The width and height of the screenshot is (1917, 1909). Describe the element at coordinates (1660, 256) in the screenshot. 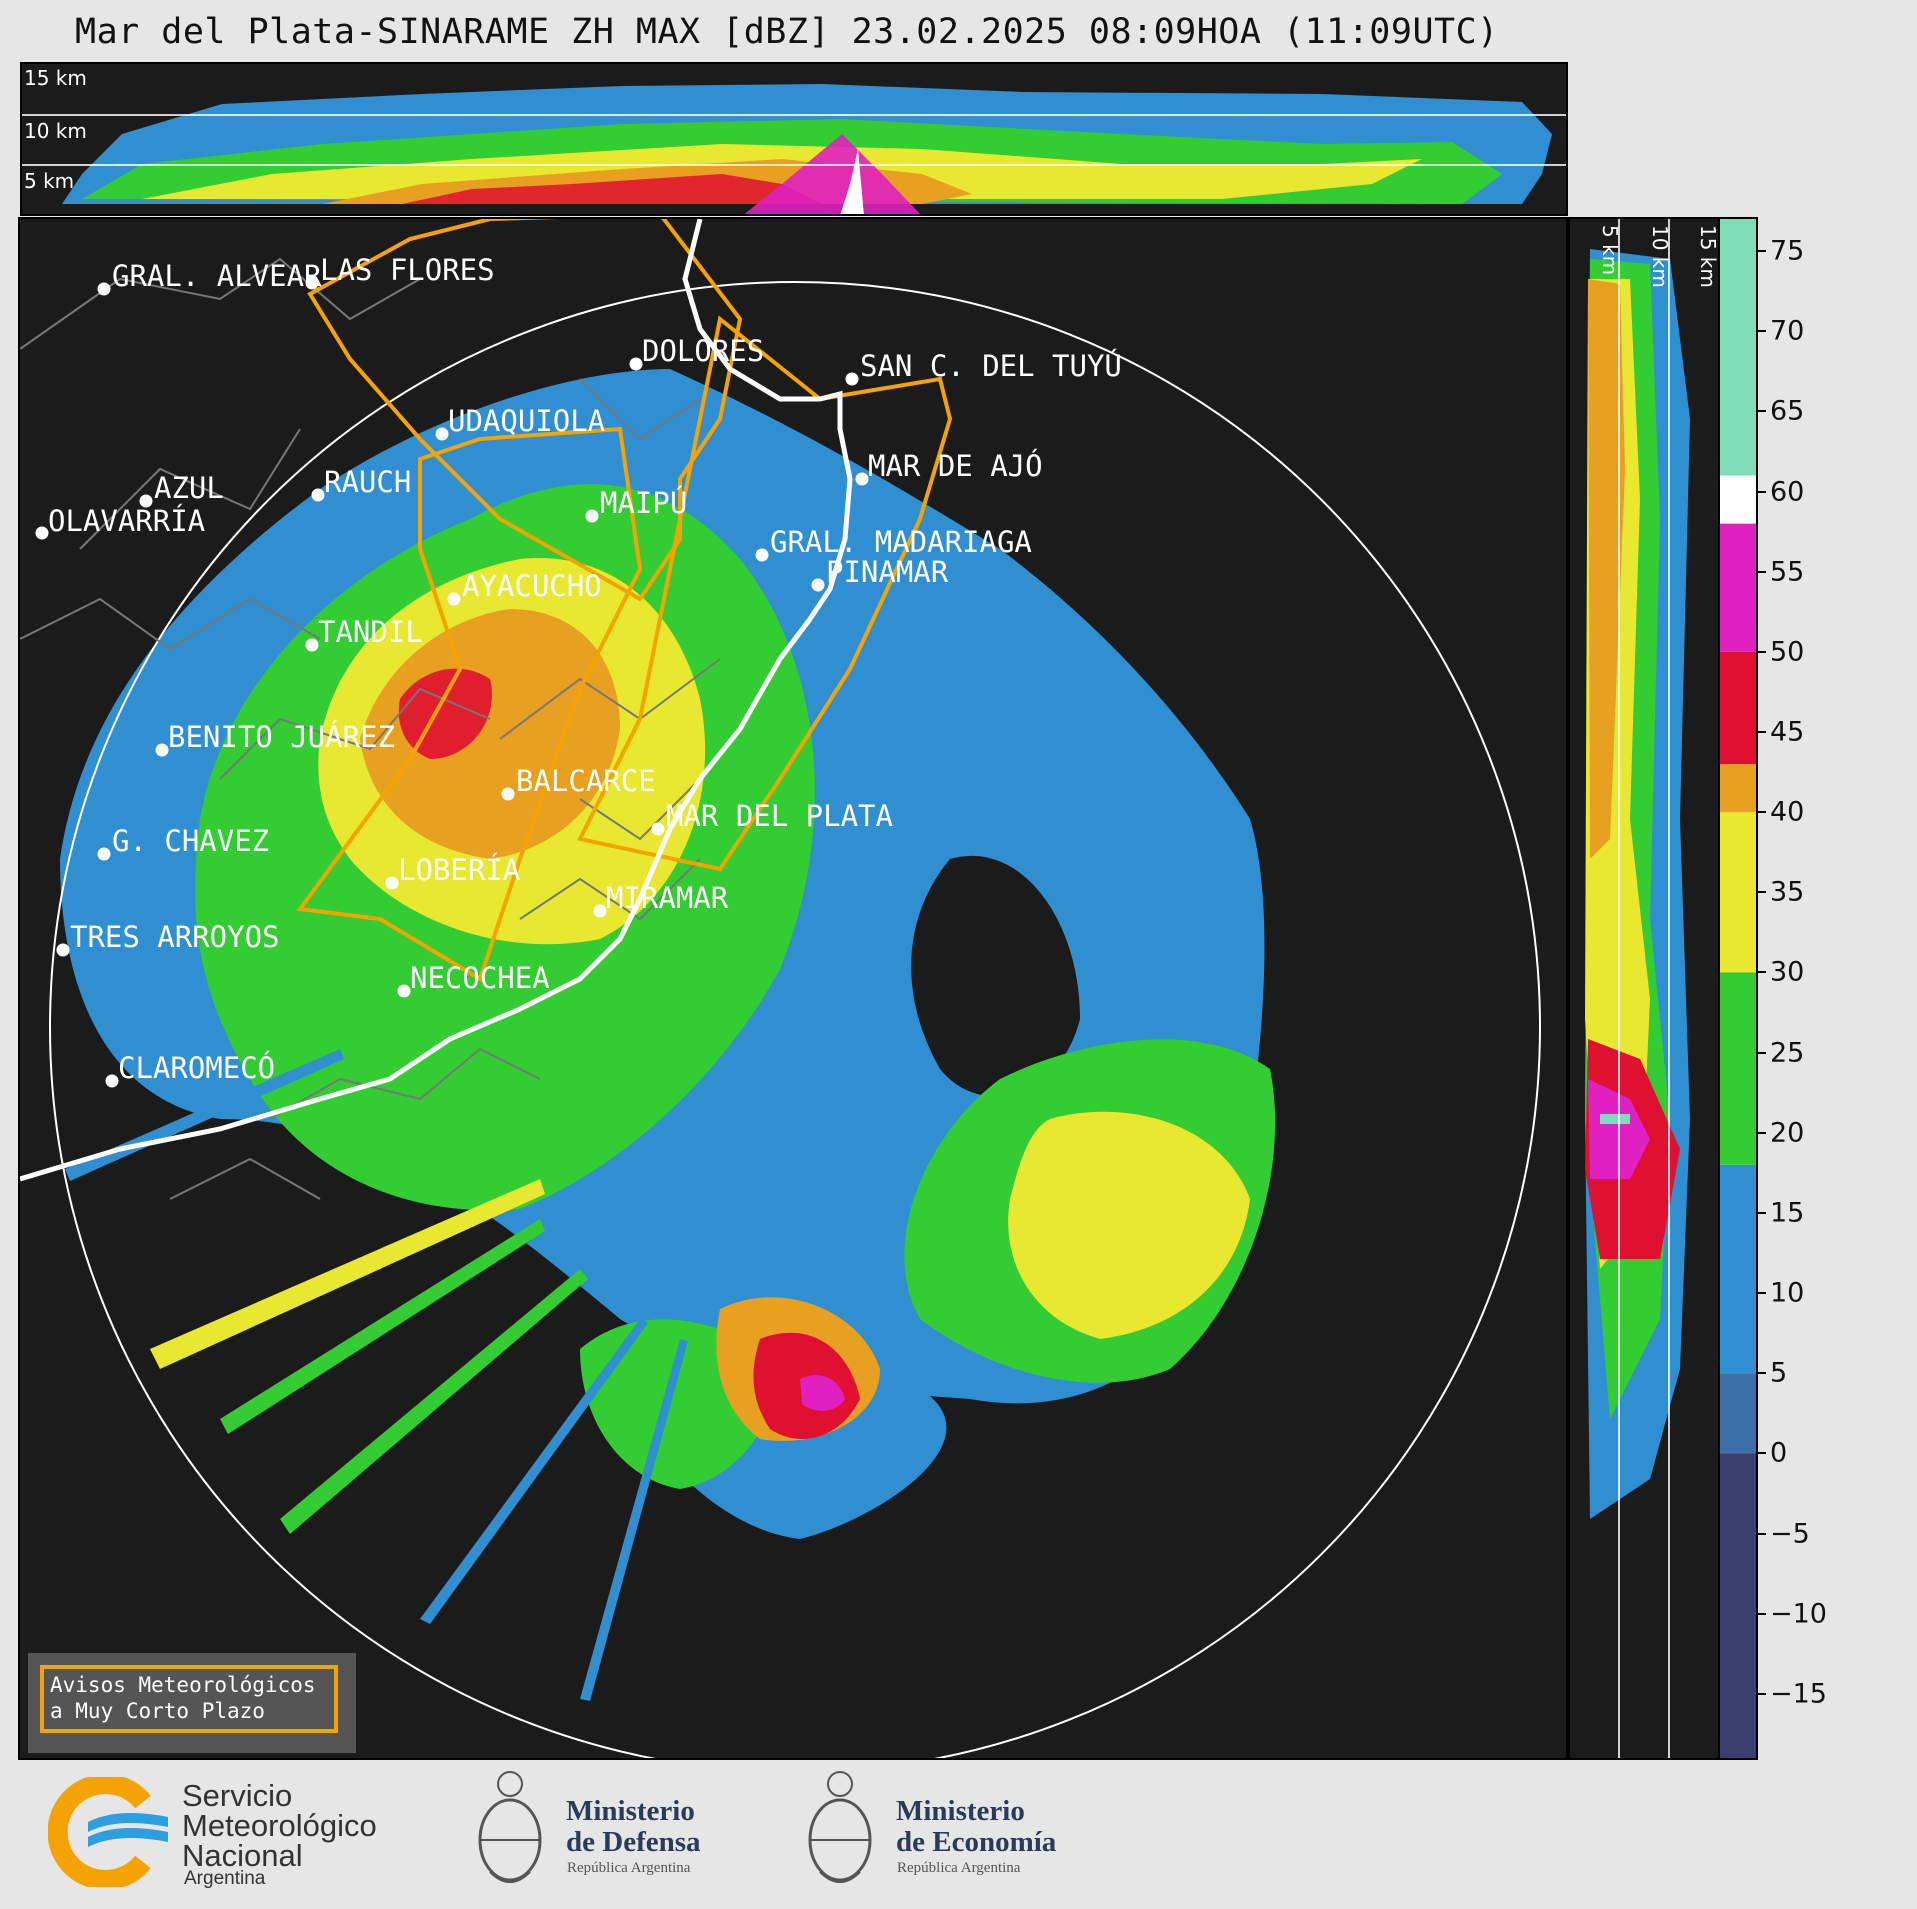

I see `xsec-right-label-10km: 10 km` at that location.